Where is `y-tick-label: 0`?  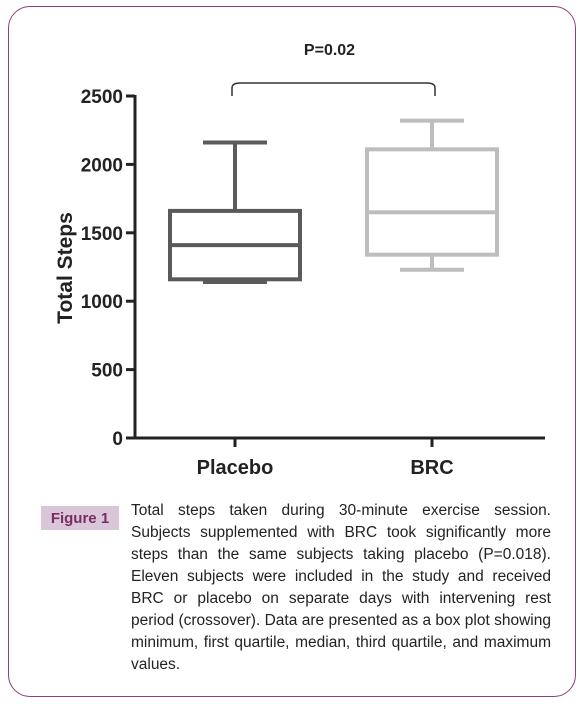 y-tick-label: 0 is located at coordinates (117, 439).